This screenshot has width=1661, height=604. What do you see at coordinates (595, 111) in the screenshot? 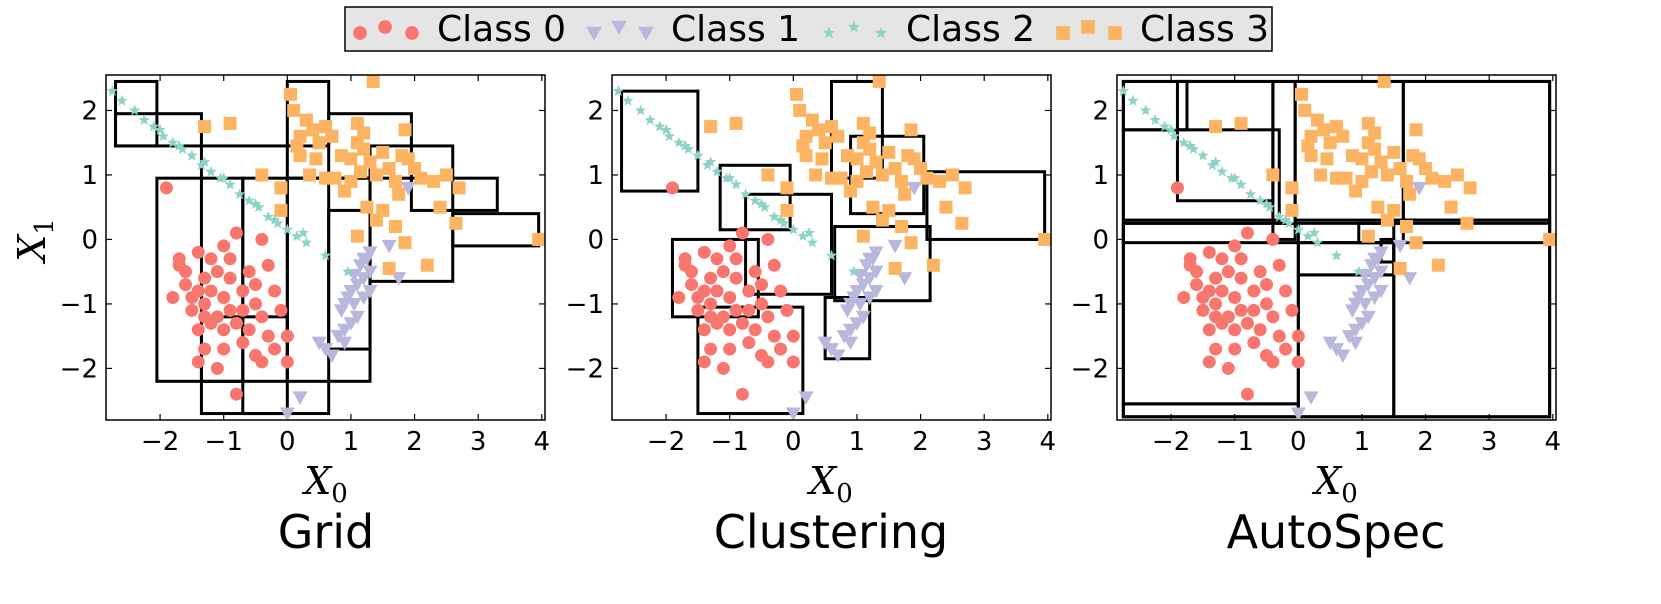
I see `y-tick-label: 2` at bounding box center [595, 111].